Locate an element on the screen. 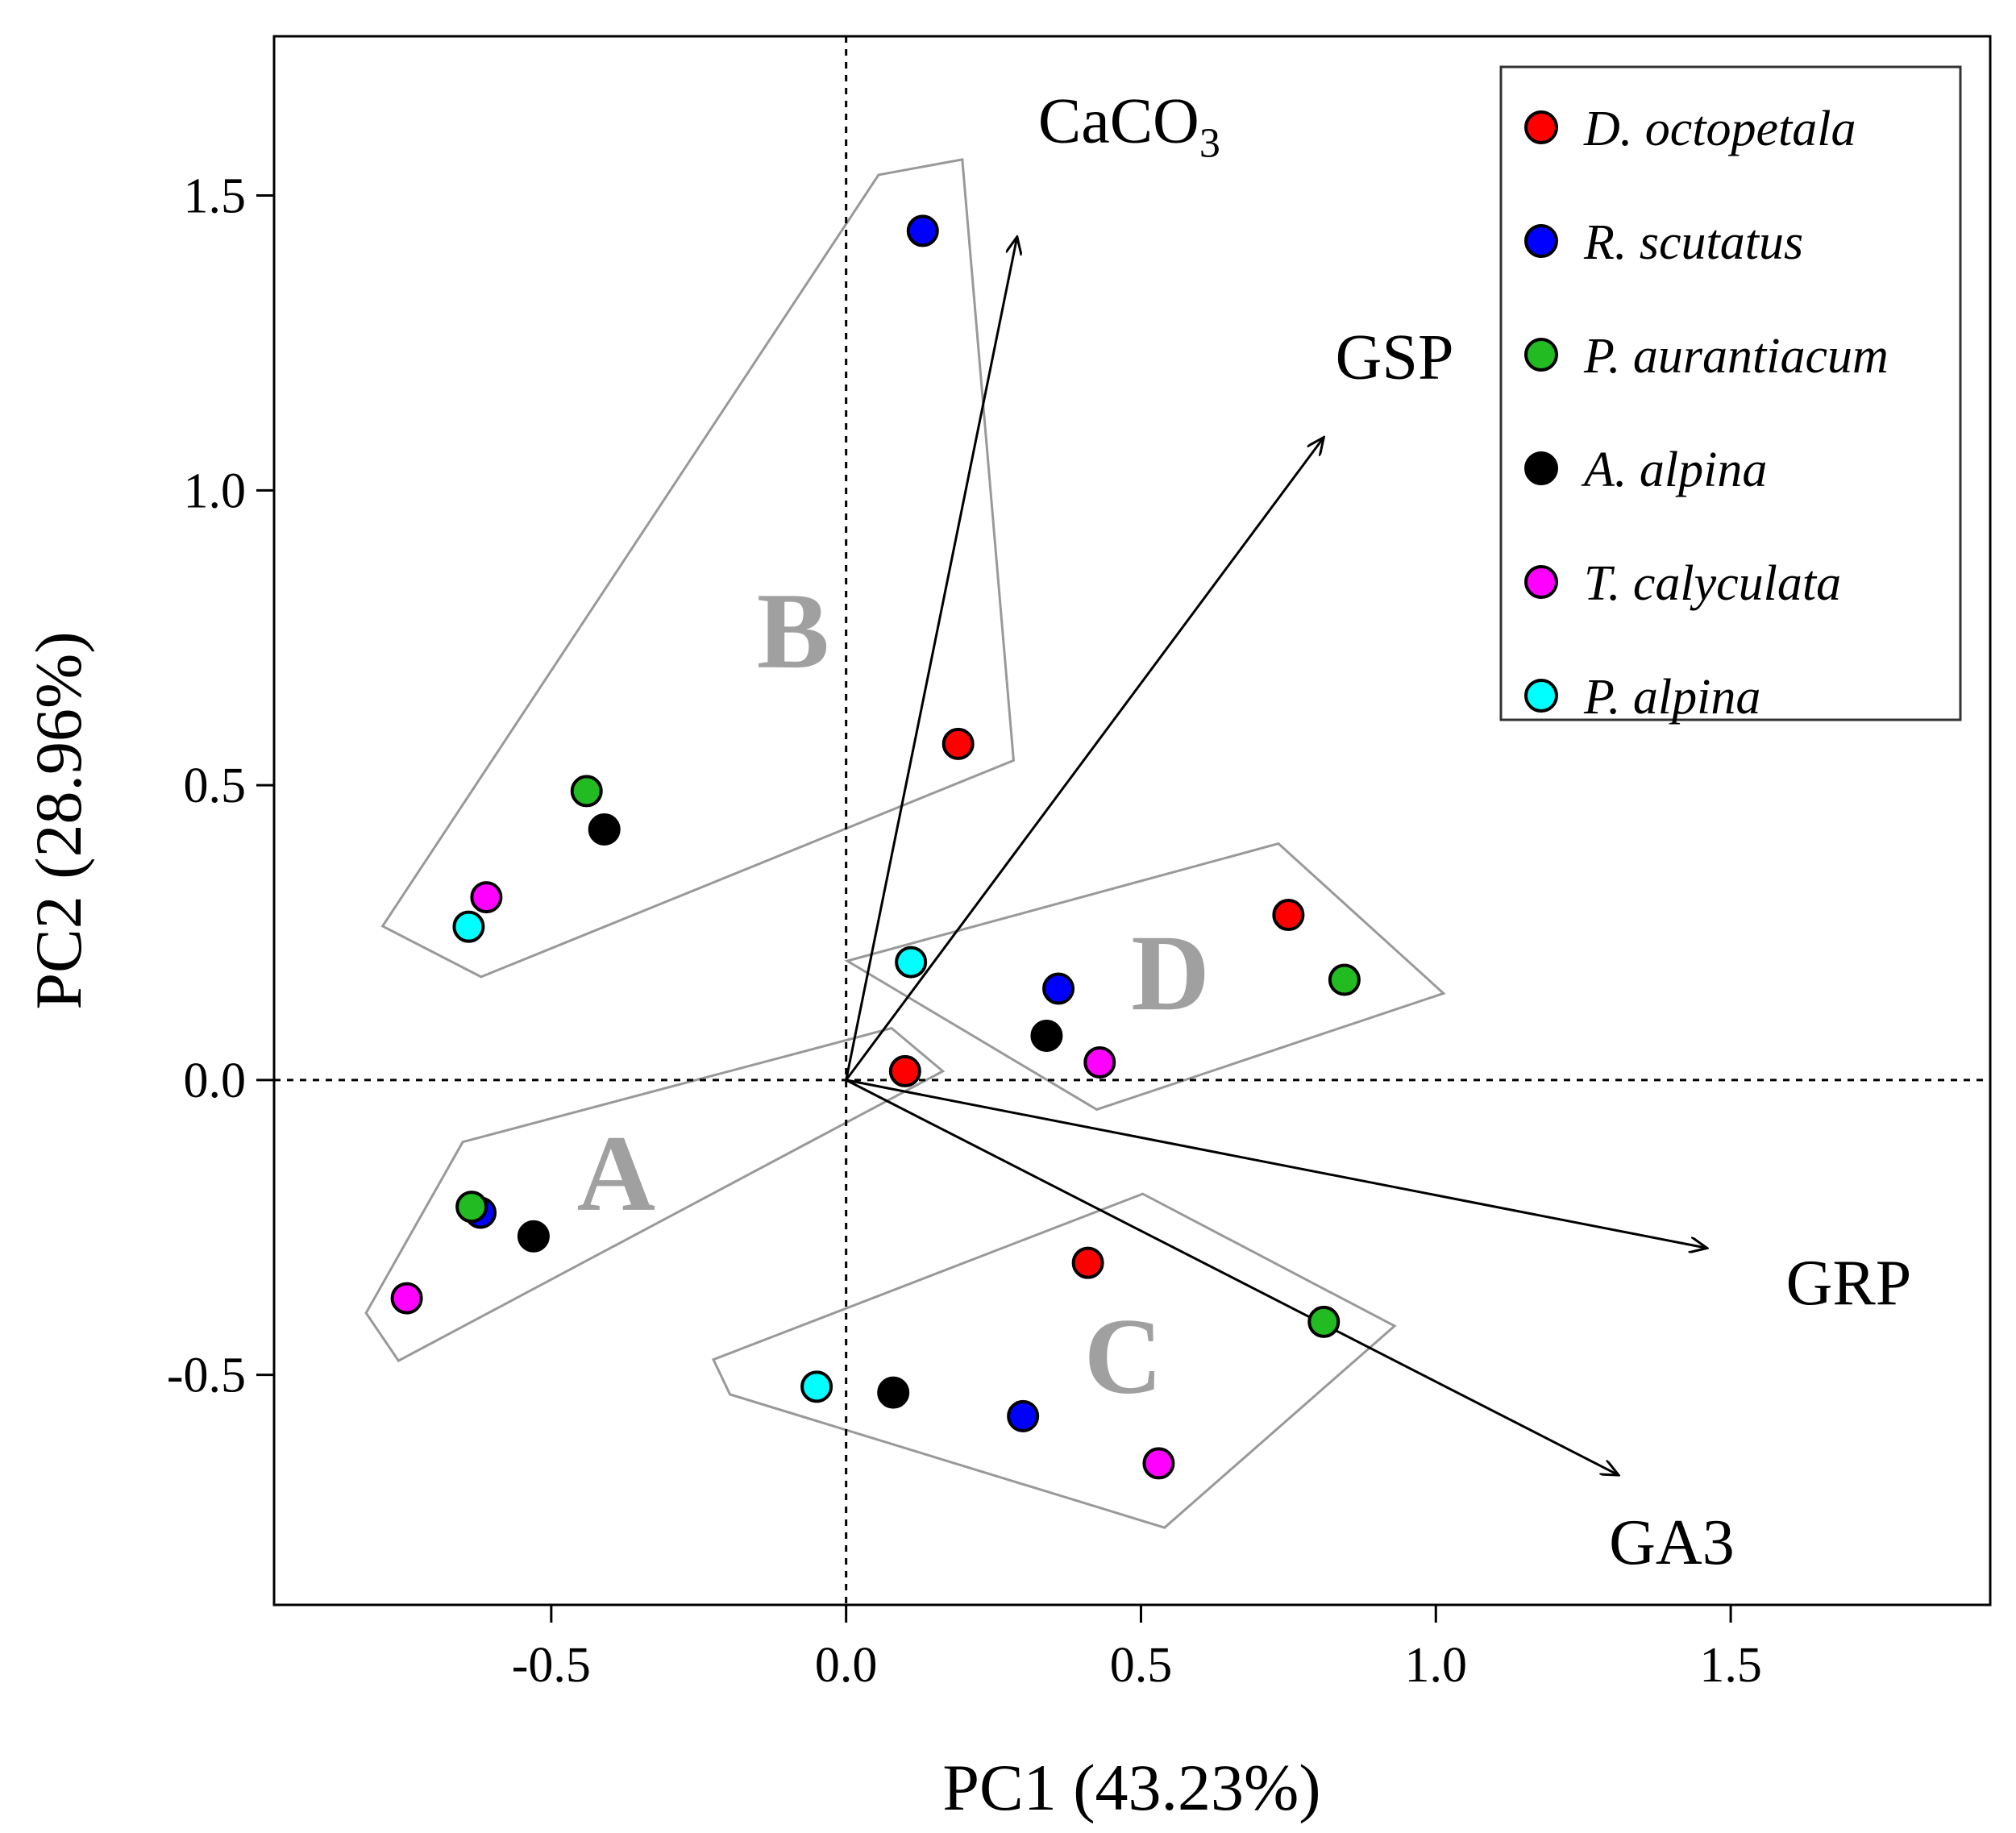 The height and width of the screenshot is (1833, 2016). legend-label: T. calyculata is located at coordinates (1712, 583).